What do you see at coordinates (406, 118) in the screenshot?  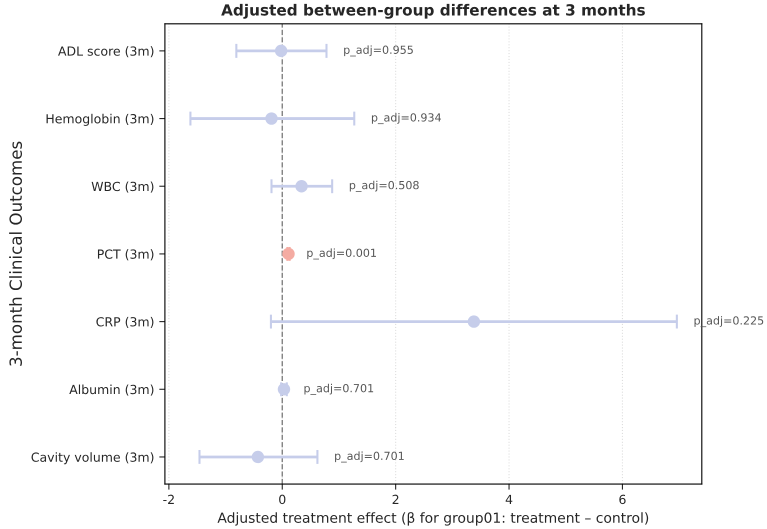 I see `annotation: p_adj=0.934` at bounding box center [406, 118].